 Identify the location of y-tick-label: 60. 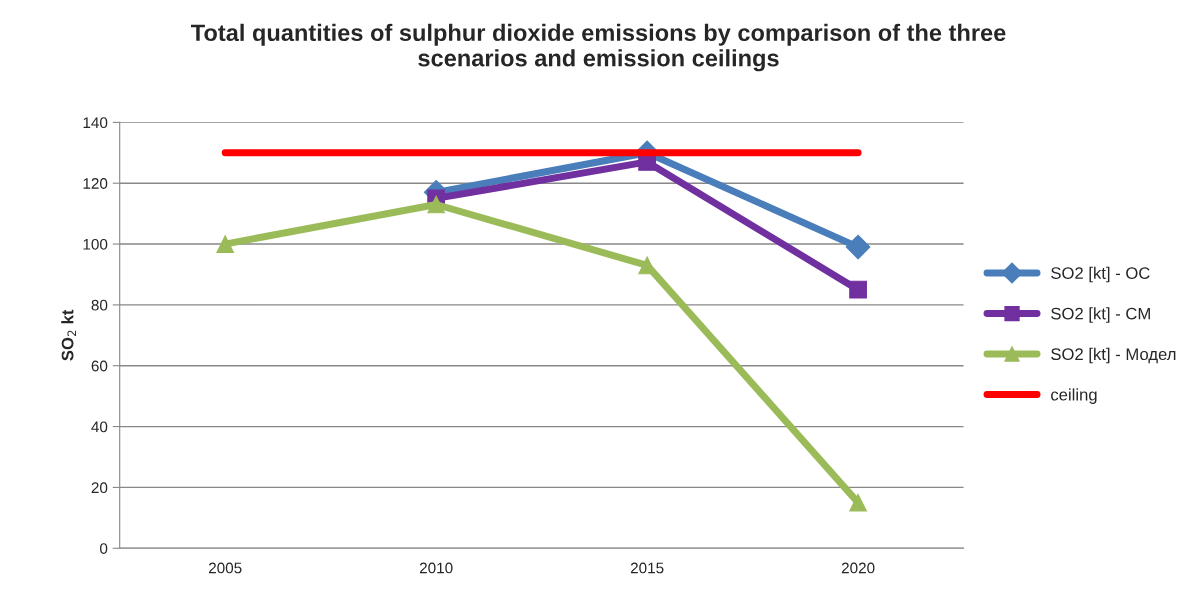
(99, 366).